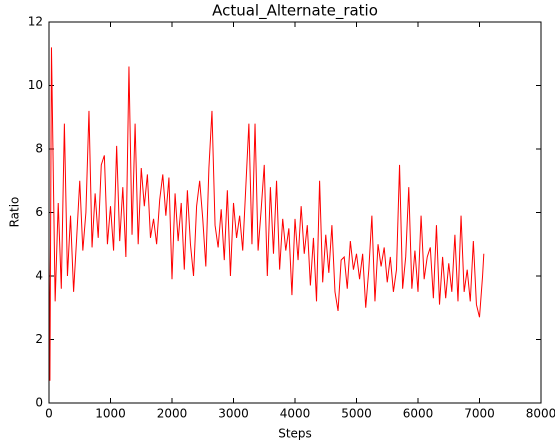  What do you see at coordinates (39, 149) in the screenshot?
I see `y-tick-label: 8` at bounding box center [39, 149].